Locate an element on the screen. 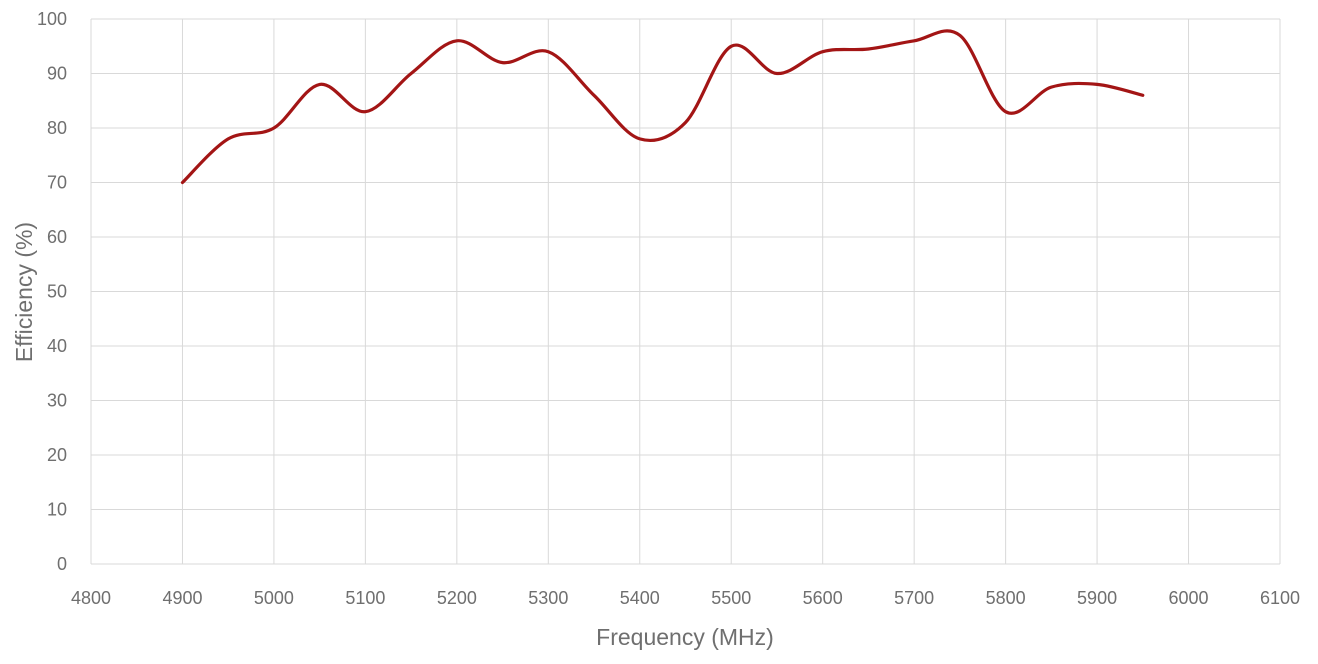  y-tick-label: 60 is located at coordinates (57, 237).